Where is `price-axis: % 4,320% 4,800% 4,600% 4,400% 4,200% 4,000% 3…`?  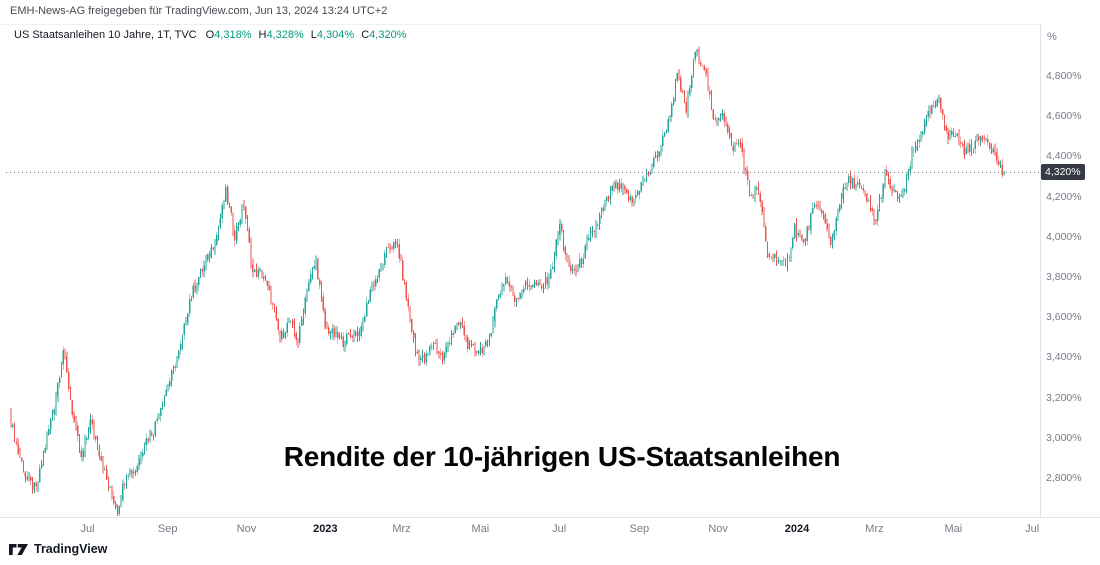
price-axis: % 4,320% 4,800% 4,600% 4,400% 4,200% 4,000% 3… is located at coordinates (1070, 270).